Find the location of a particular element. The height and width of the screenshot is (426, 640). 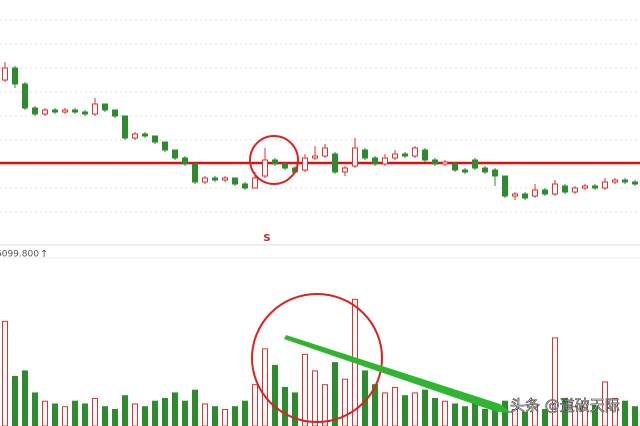

highlight-circle is located at coordinates (317, 358).